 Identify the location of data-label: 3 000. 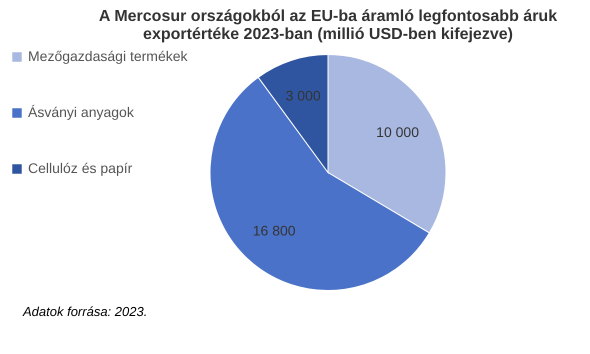
(303, 95).